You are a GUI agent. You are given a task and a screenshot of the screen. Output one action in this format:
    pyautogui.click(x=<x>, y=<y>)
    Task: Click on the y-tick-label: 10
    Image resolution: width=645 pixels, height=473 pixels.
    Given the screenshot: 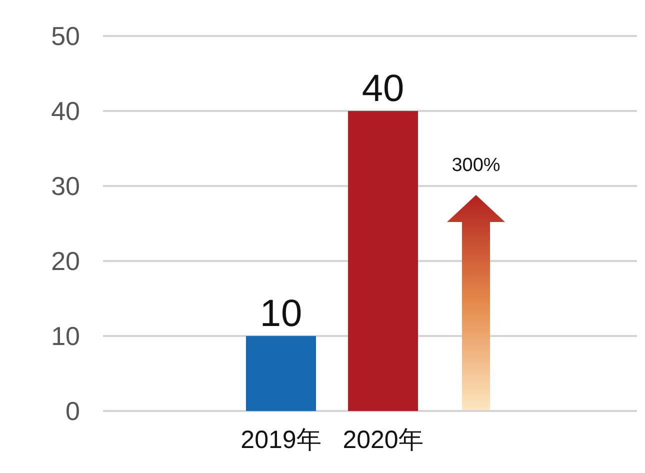 What is the action you would take?
    pyautogui.click(x=65, y=336)
    